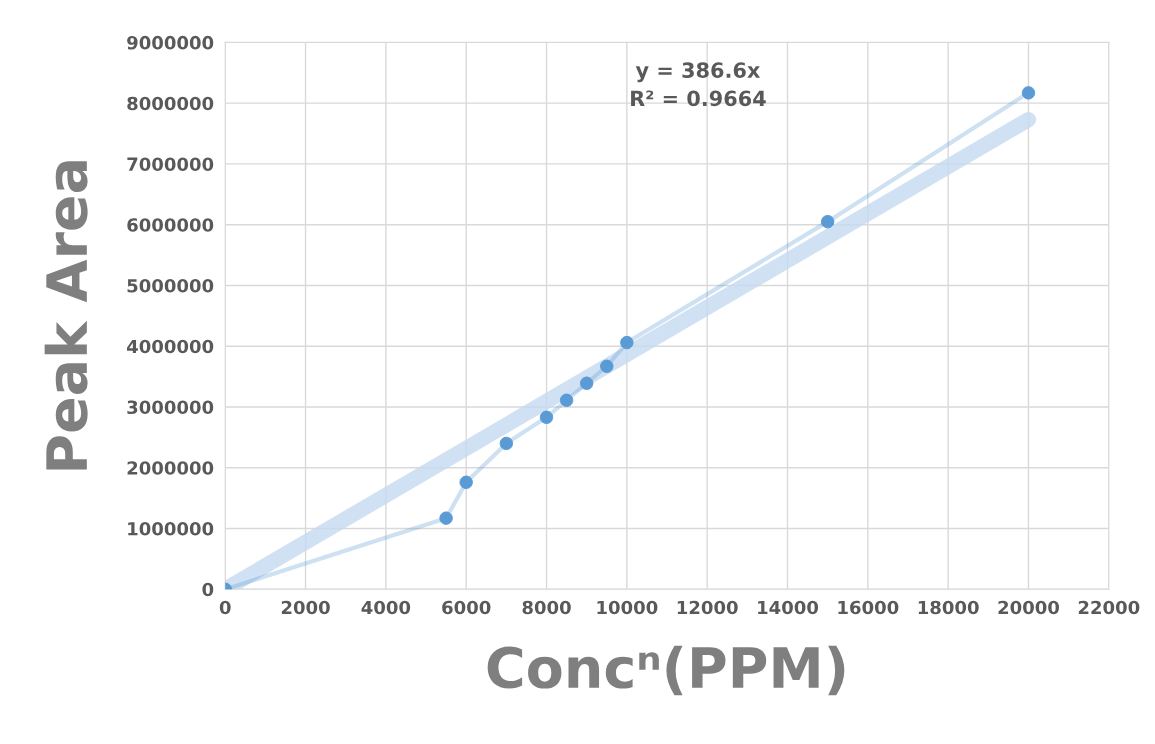  I want to click on x-tick-label: 4000, so click(386, 607).